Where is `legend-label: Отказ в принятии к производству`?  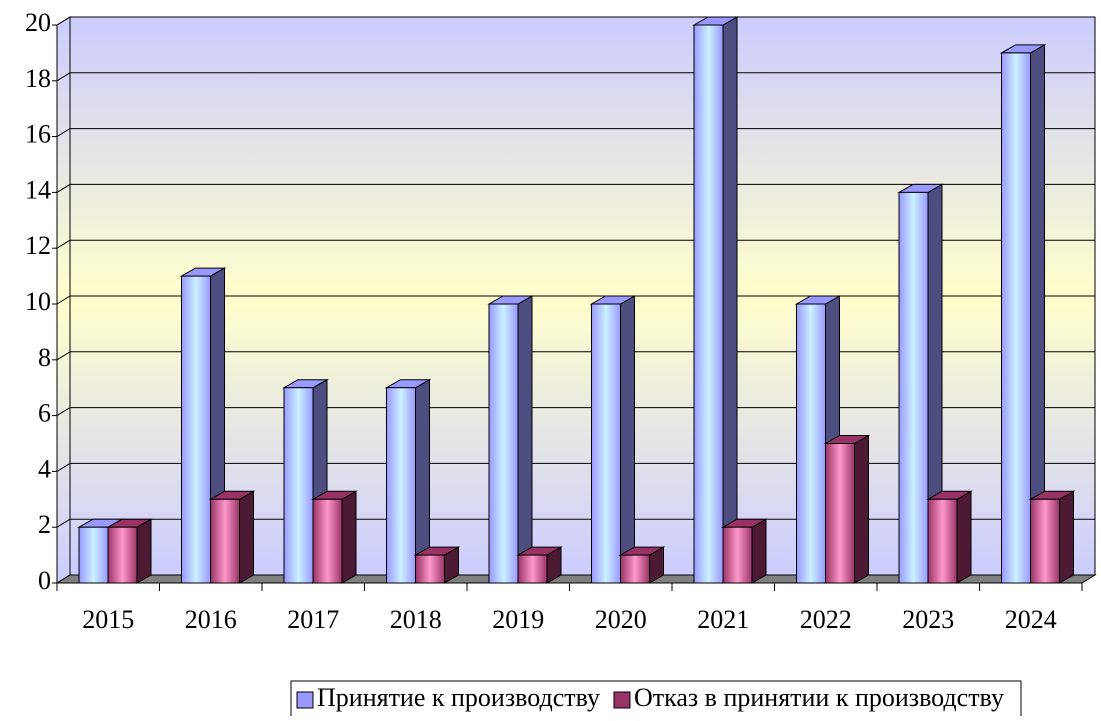
legend-label: Отказ в принятии к производству is located at coordinates (819, 697).